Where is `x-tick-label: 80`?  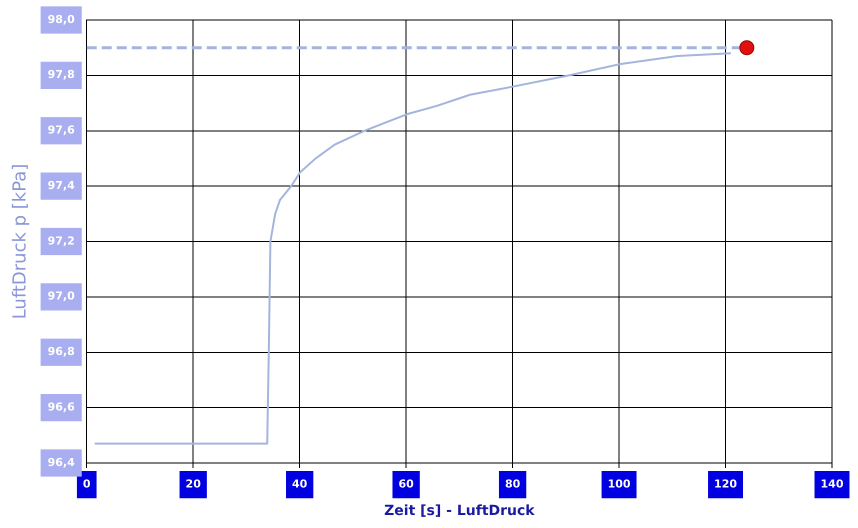 x-tick-label: 80 is located at coordinates (512, 483).